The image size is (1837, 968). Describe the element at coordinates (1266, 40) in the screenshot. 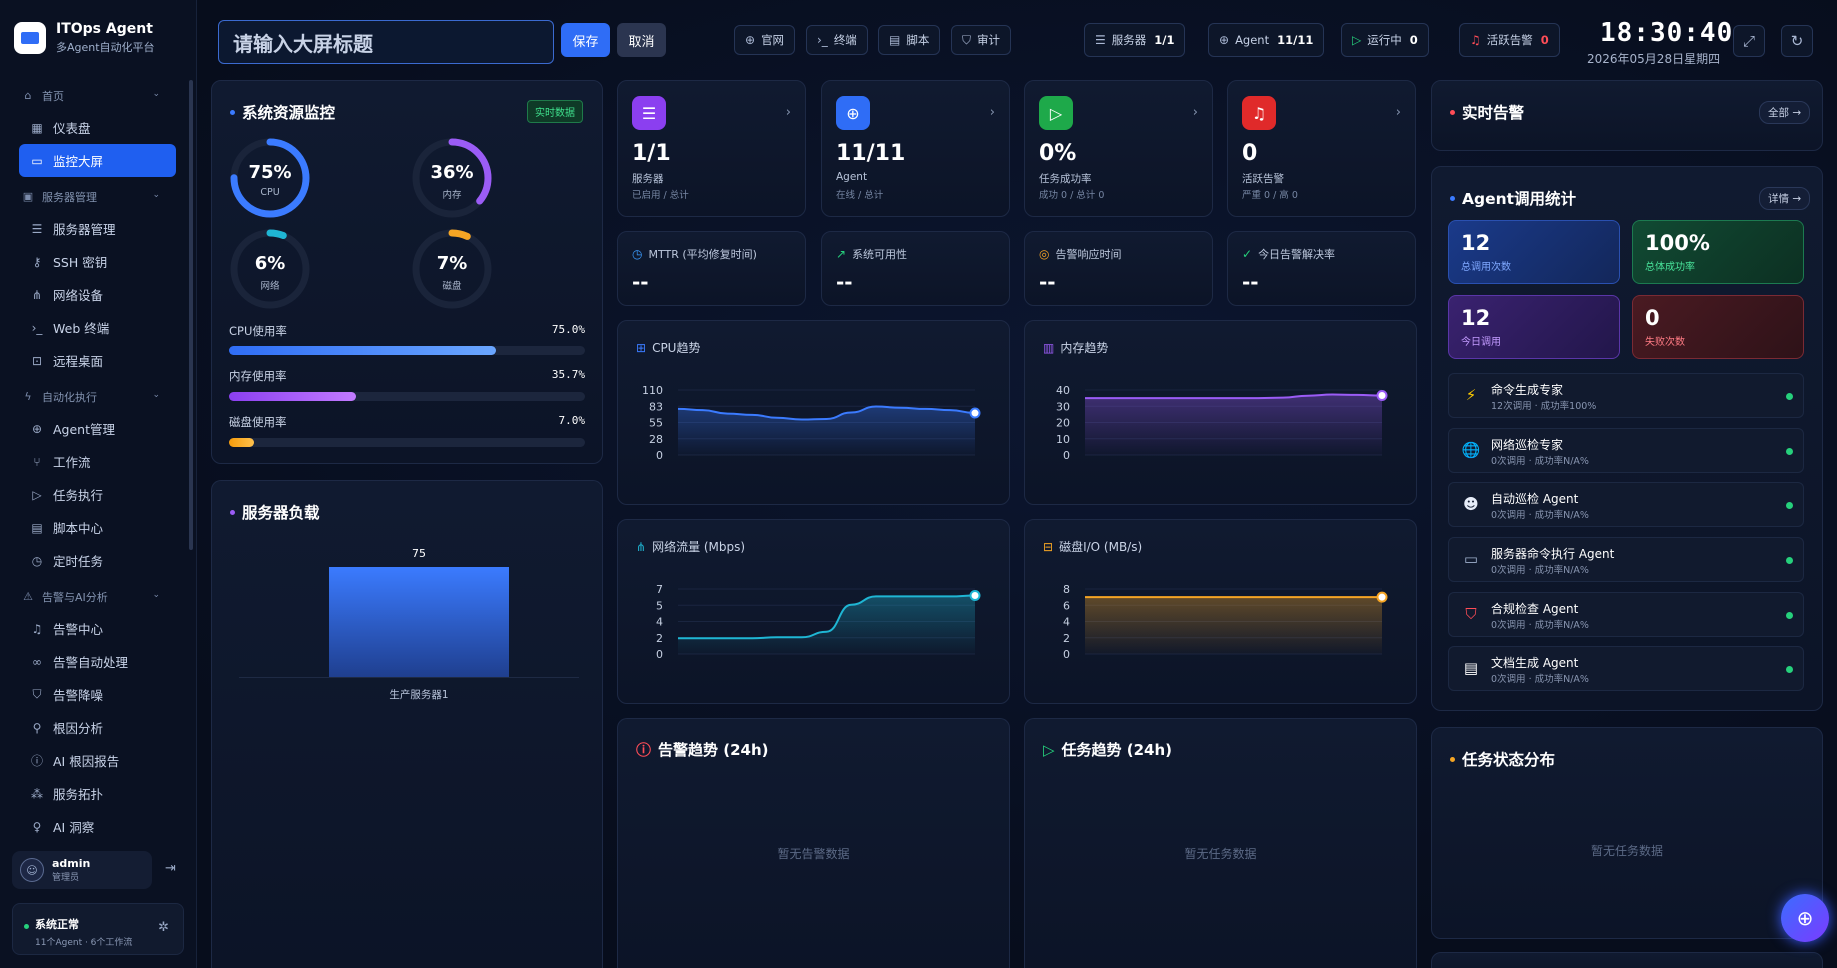

I see `agent-status: ⊕ Agent 11/11` at that location.